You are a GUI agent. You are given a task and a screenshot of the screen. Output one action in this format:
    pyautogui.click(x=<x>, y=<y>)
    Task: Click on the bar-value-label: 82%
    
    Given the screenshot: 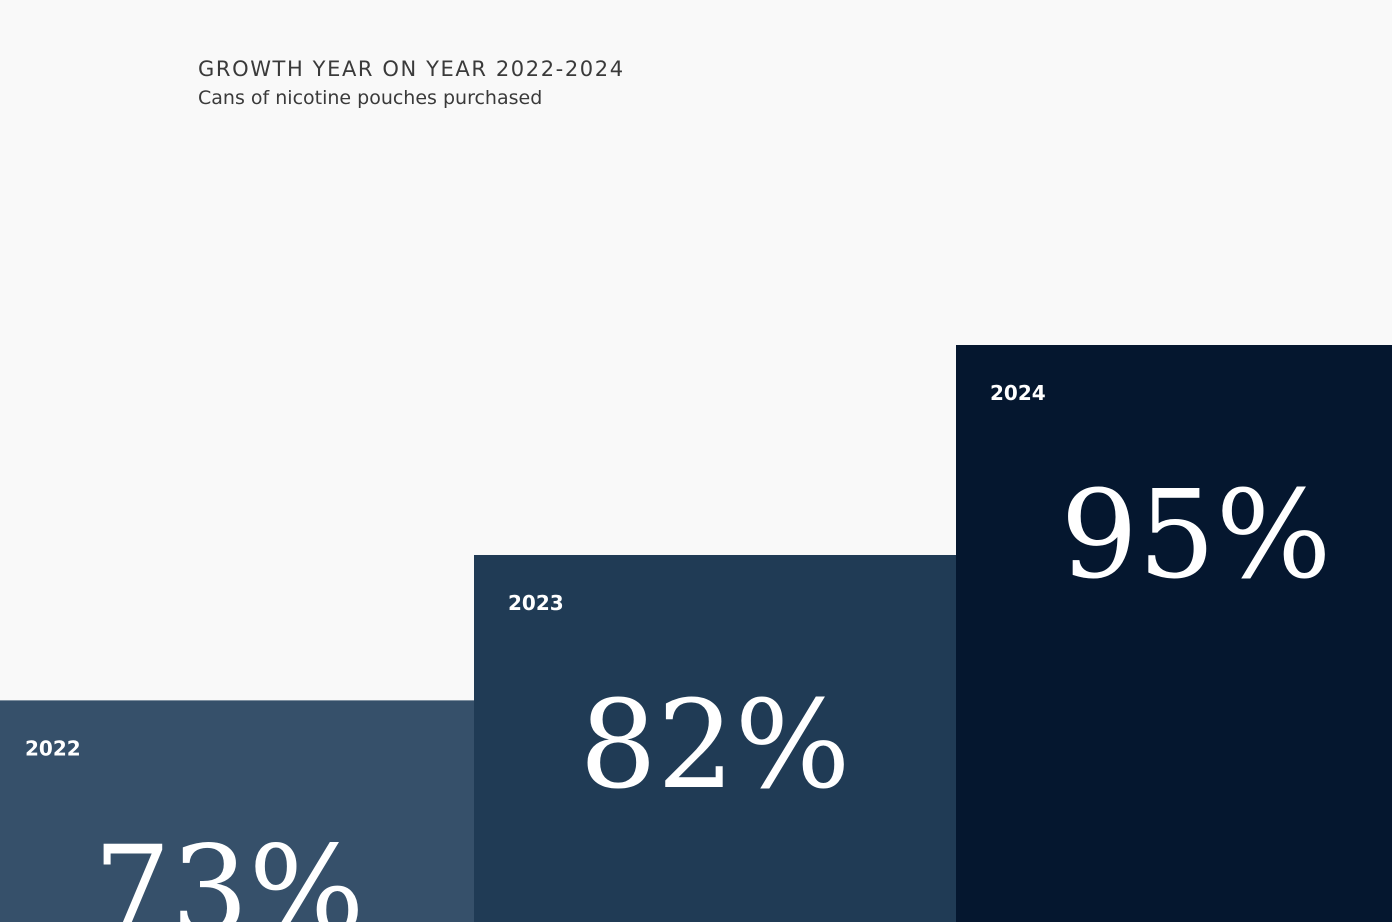 What is the action you would take?
    pyautogui.click(x=714, y=745)
    